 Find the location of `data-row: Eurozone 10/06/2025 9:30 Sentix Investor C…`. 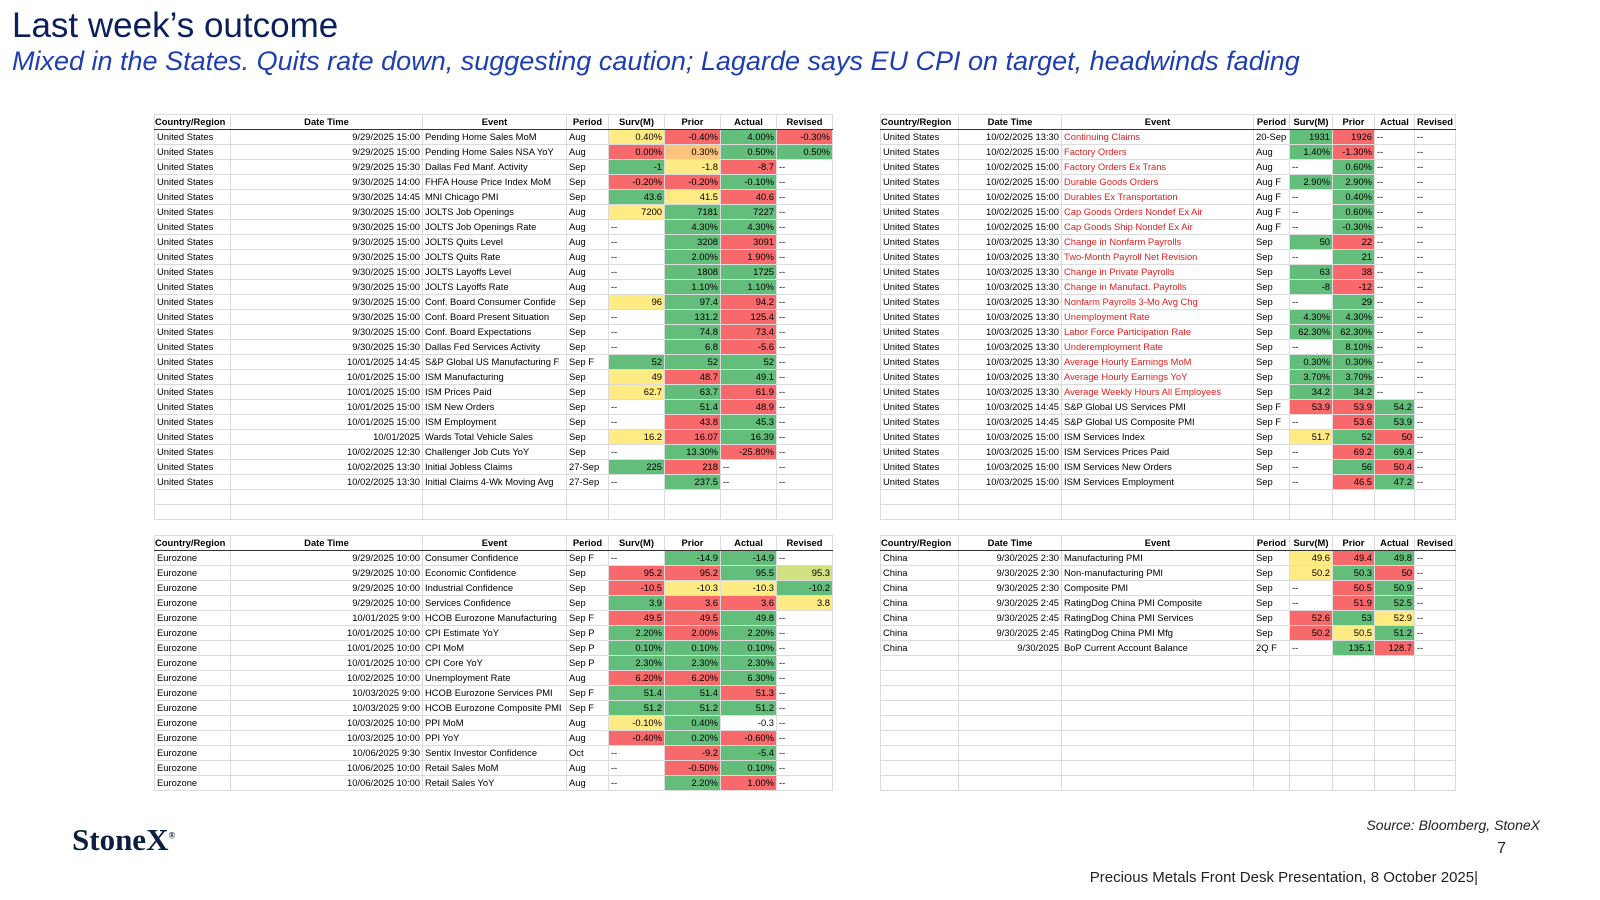

data-row: Eurozone 10/06/2025 9:30 Sentix Investor C… is located at coordinates (493, 753).